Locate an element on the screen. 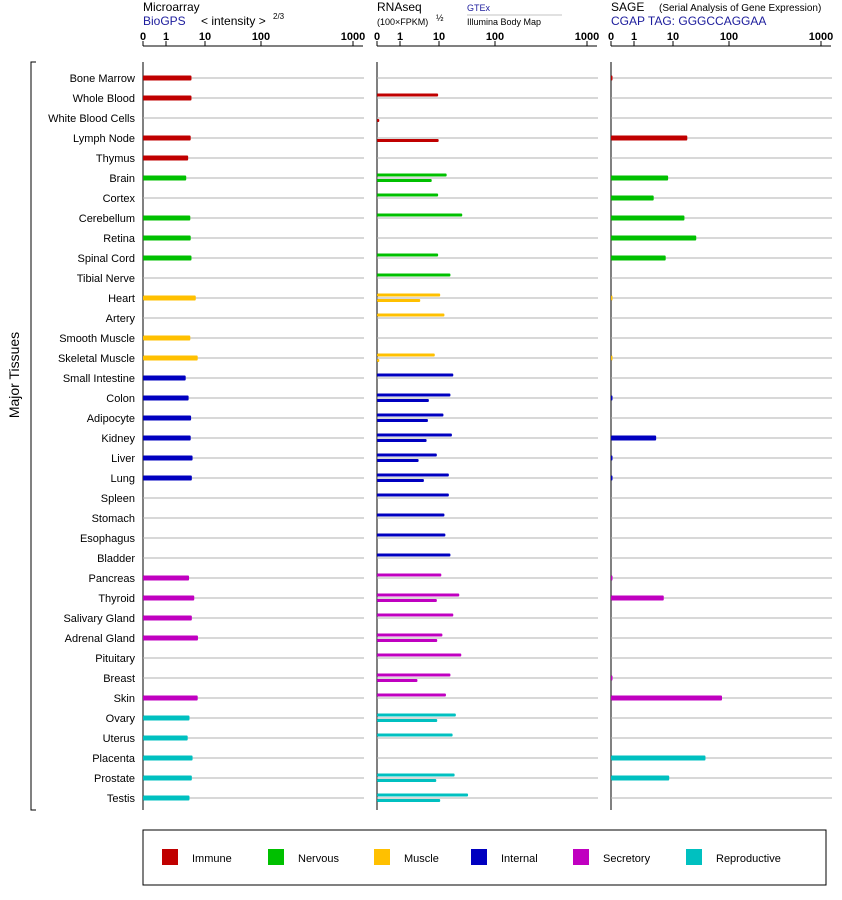 The image size is (842, 900). tissue-label: Ovary is located at coordinates (121, 719).